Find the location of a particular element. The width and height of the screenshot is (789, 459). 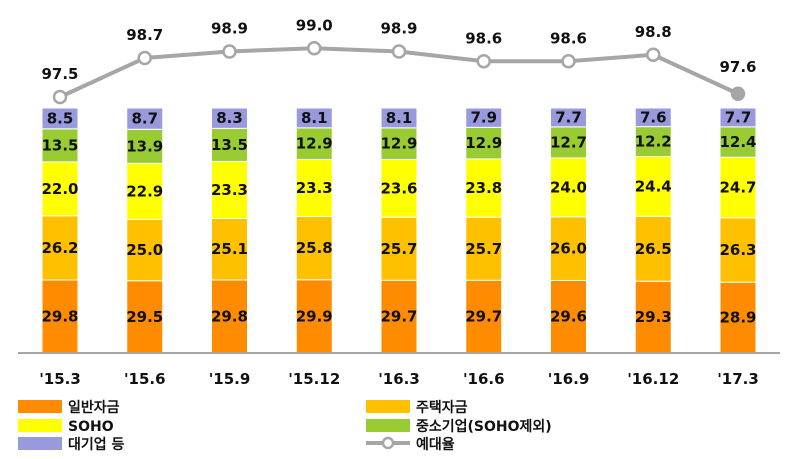

bar-value-label: 29.6 is located at coordinates (568, 317).